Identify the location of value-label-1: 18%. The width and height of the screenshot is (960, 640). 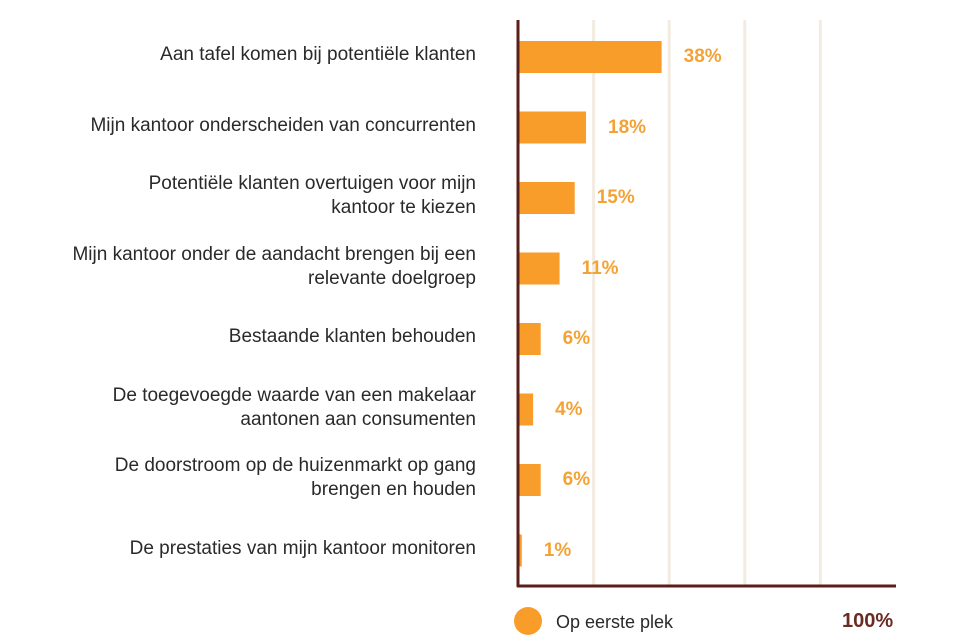
(627, 127).